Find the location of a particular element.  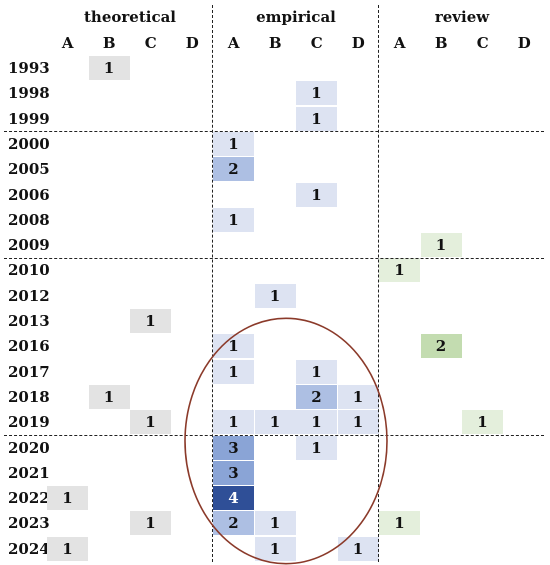

group-separator-review is located at coordinates (378, 283).